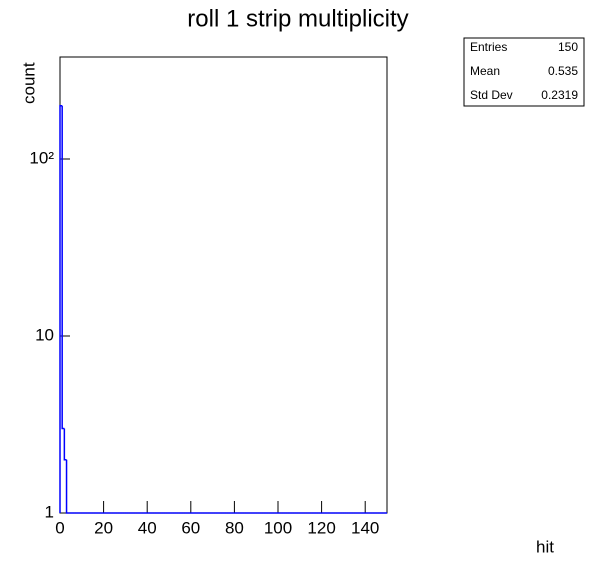  I want to click on stats-value: 0.535, so click(563, 71).